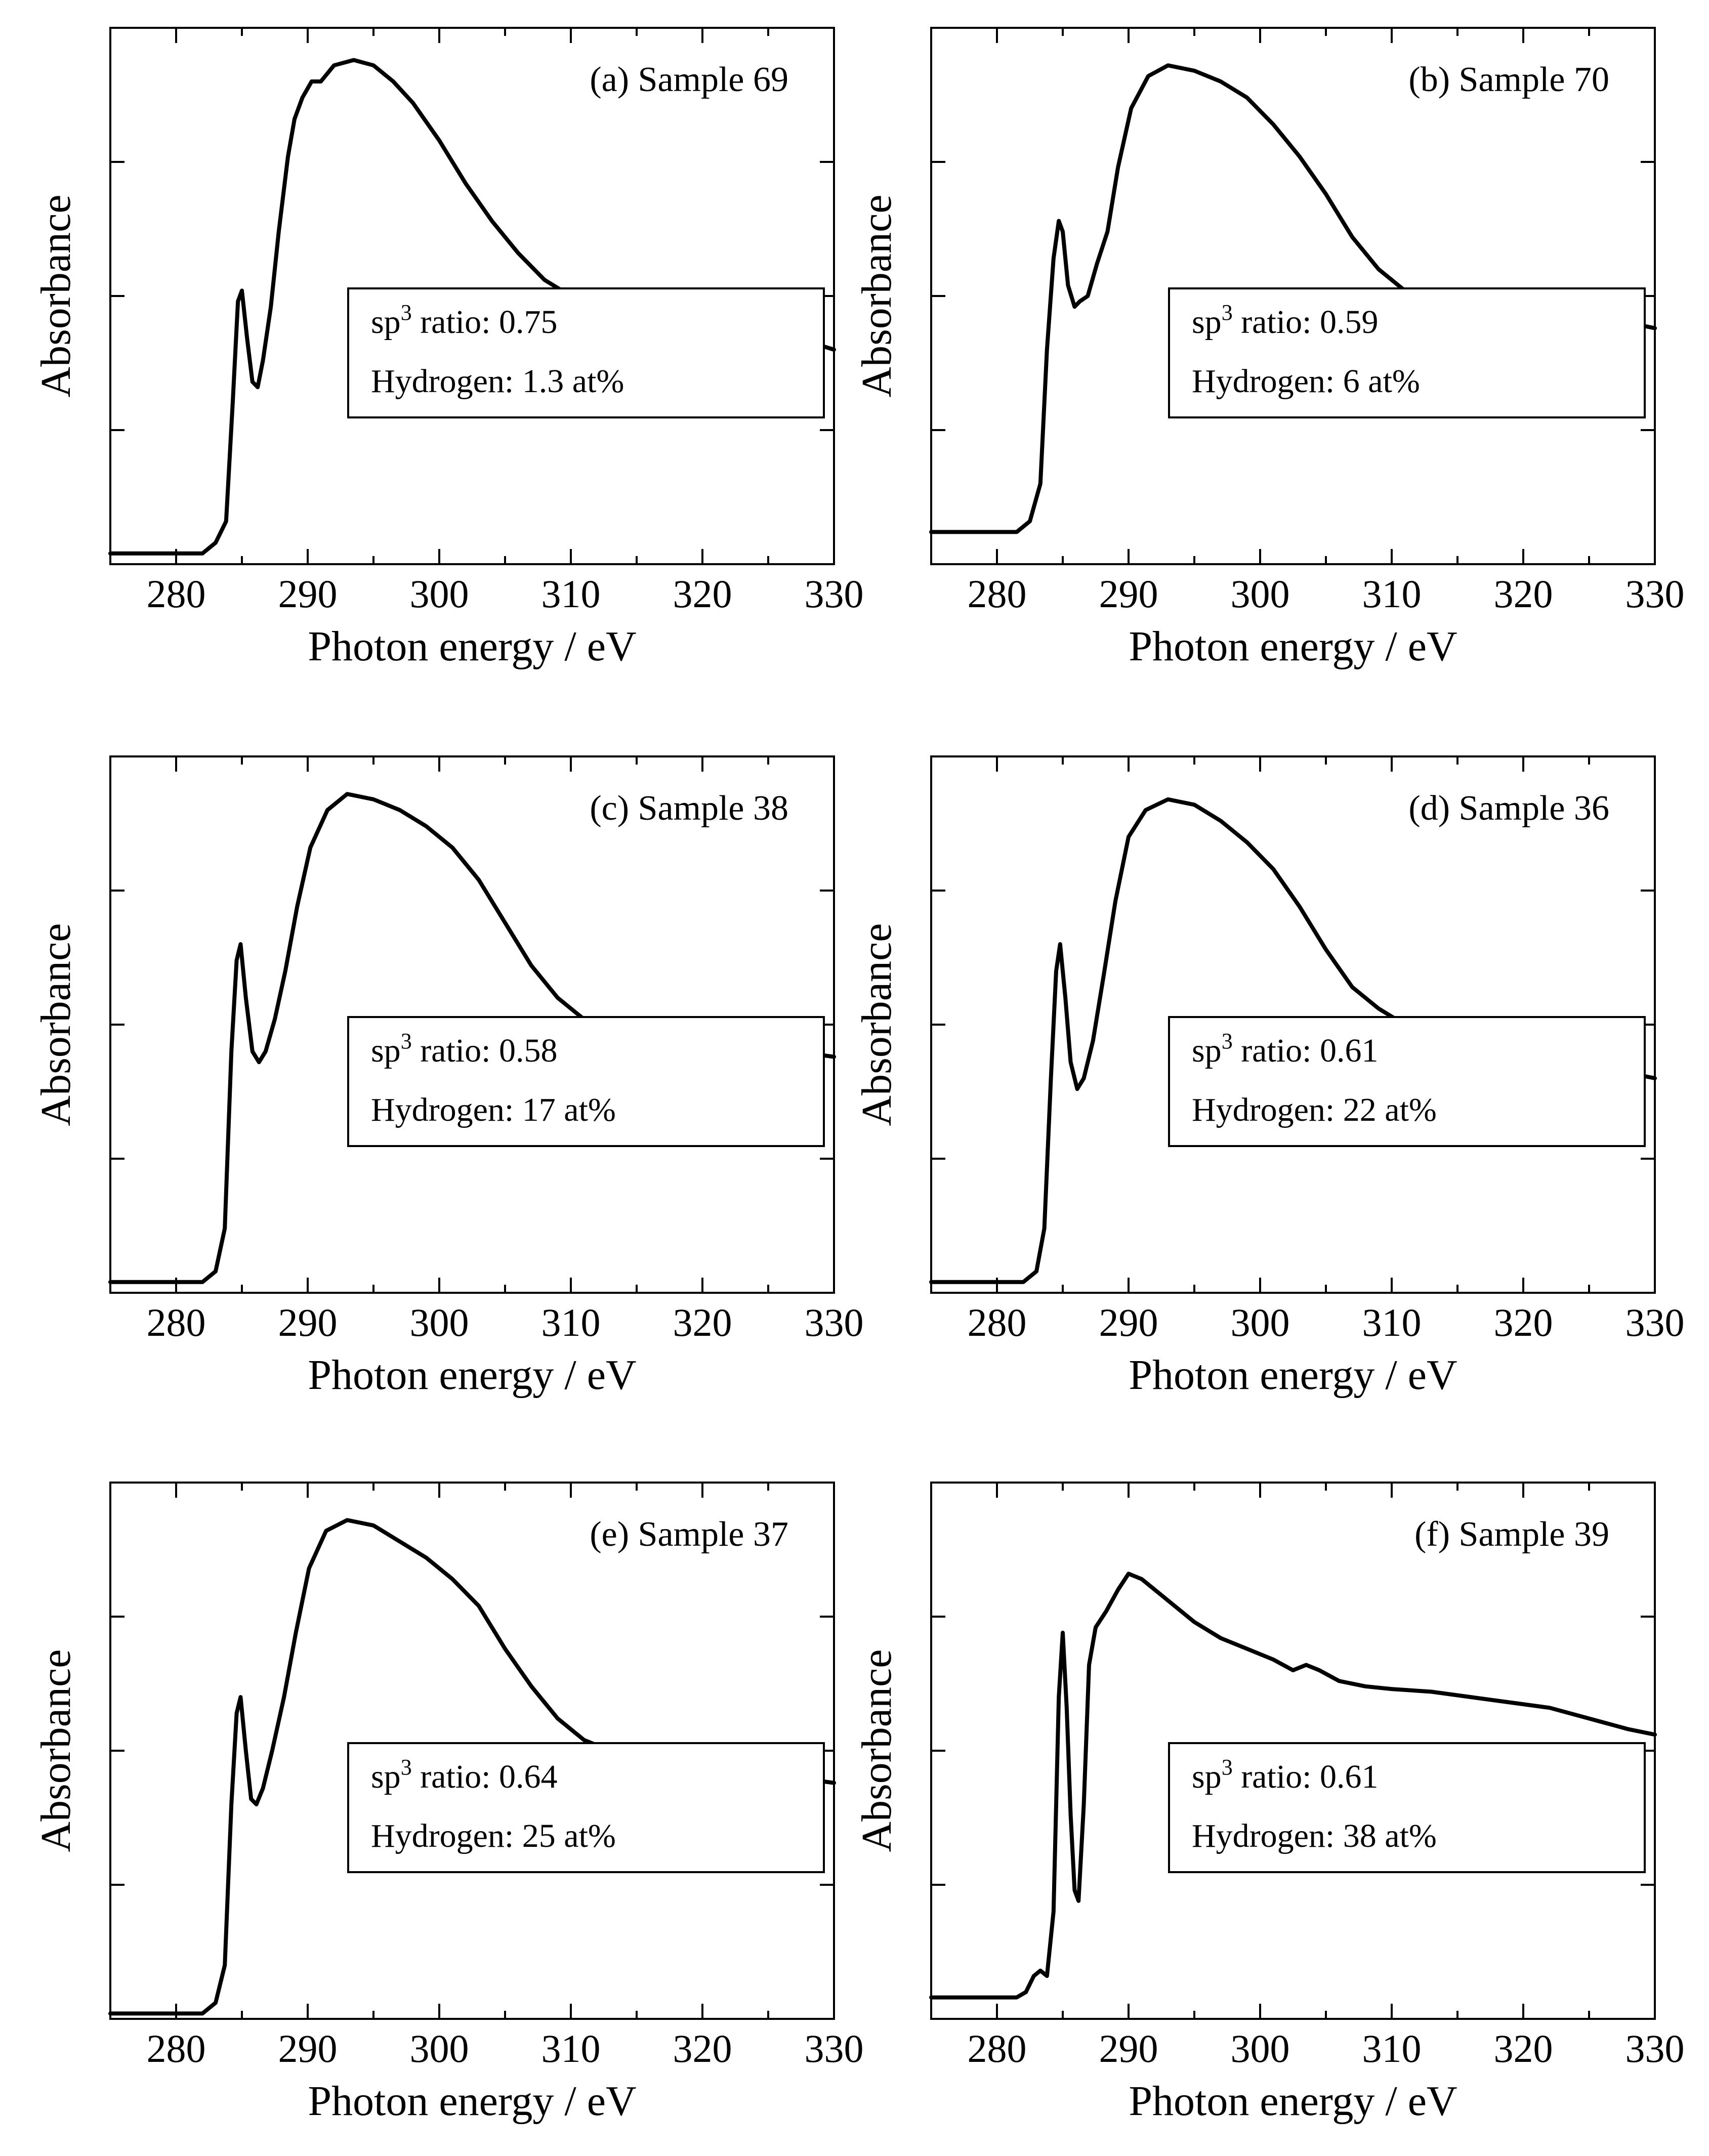 The height and width of the screenshot is (2156, 1709). I want to click on sp3-ratio-value: ratio: 0.59, so click(1306, 322).